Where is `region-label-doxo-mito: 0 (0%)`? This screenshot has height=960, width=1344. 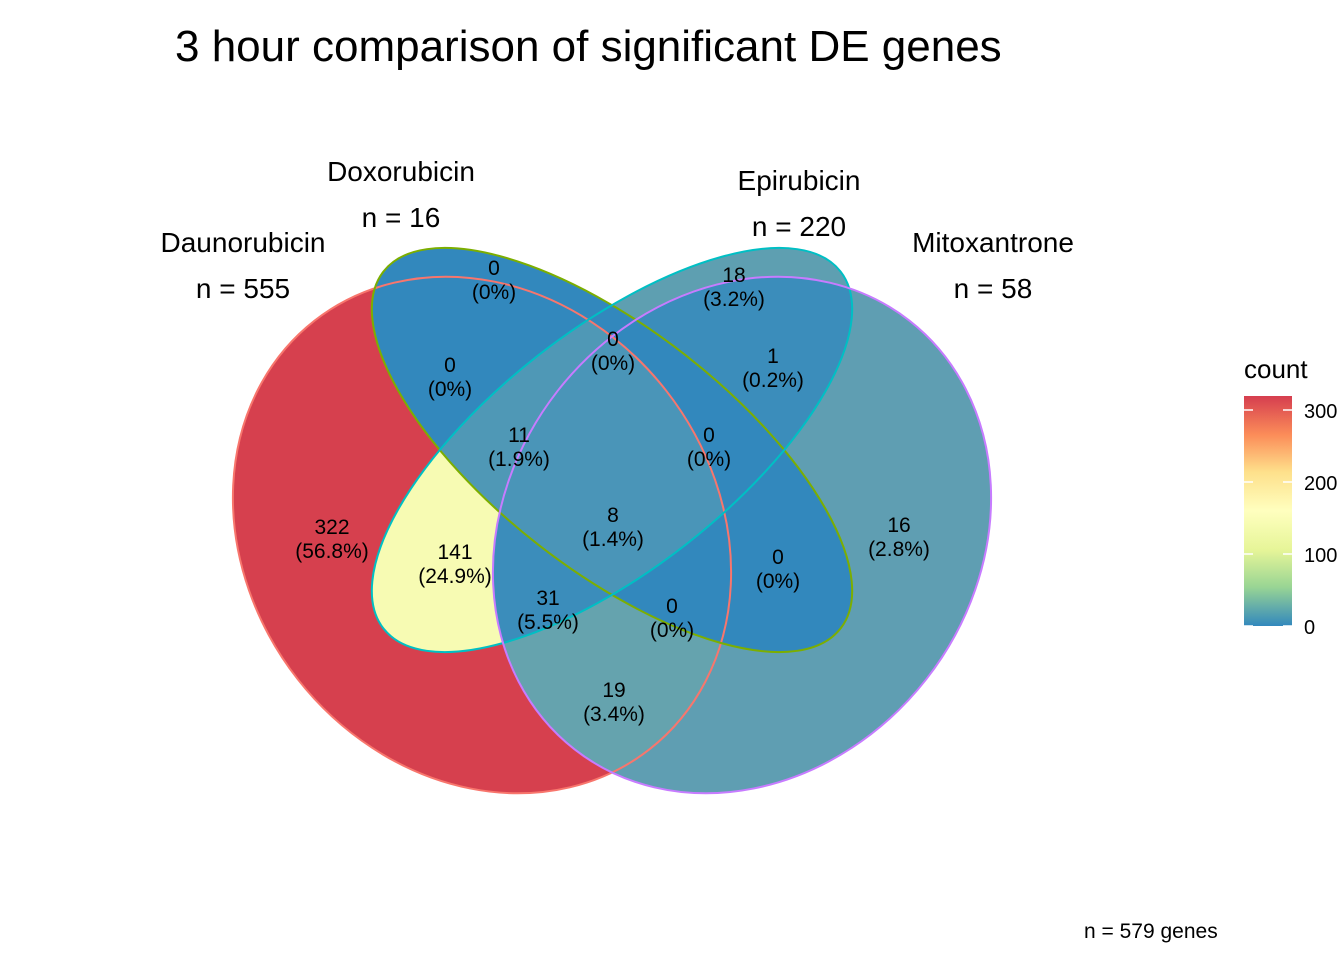
region-label-doxo-mito: 0 (0%) is located at coordinates (778, 569).